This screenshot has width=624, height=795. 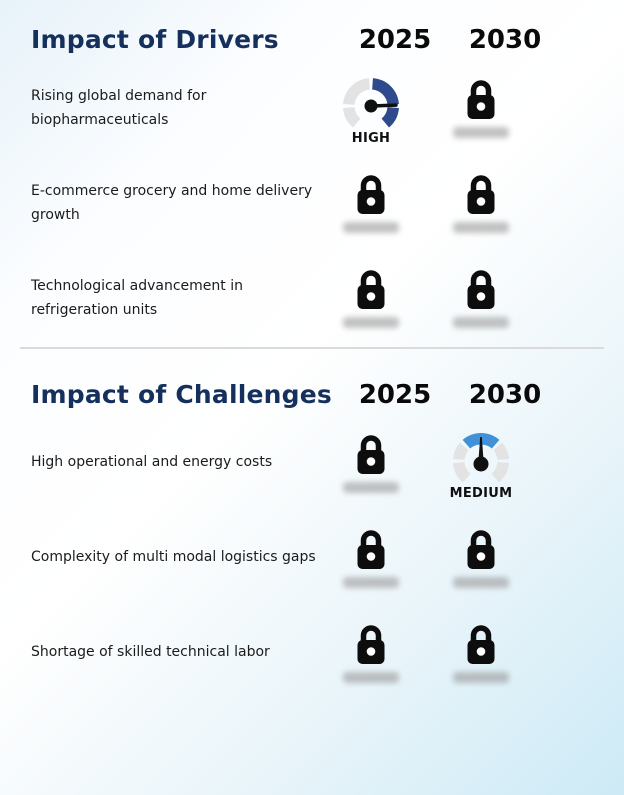 What do you see at coordinates (312, 462) in the screenshot?
I see `table-row: High operational and energy costs MEDIUM` at bounding box center [312, 462].